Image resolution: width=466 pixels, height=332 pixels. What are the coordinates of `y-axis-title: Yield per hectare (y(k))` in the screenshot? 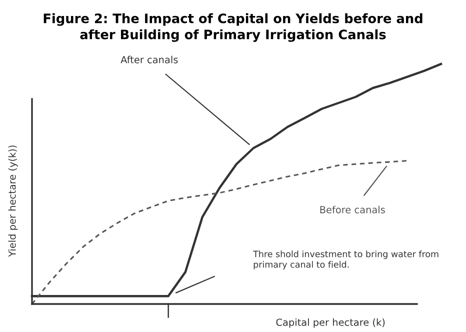 It's located at (13, 201).